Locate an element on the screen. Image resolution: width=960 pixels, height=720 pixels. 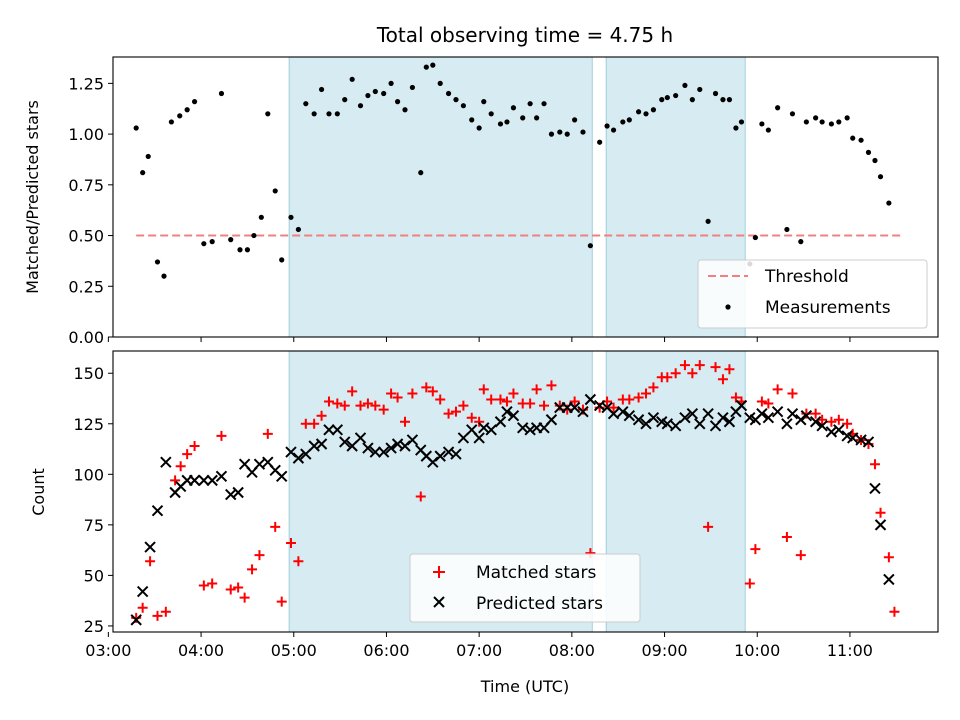
figure-title: Total observing time = 4.75 h is located at coordinates (524, 35).